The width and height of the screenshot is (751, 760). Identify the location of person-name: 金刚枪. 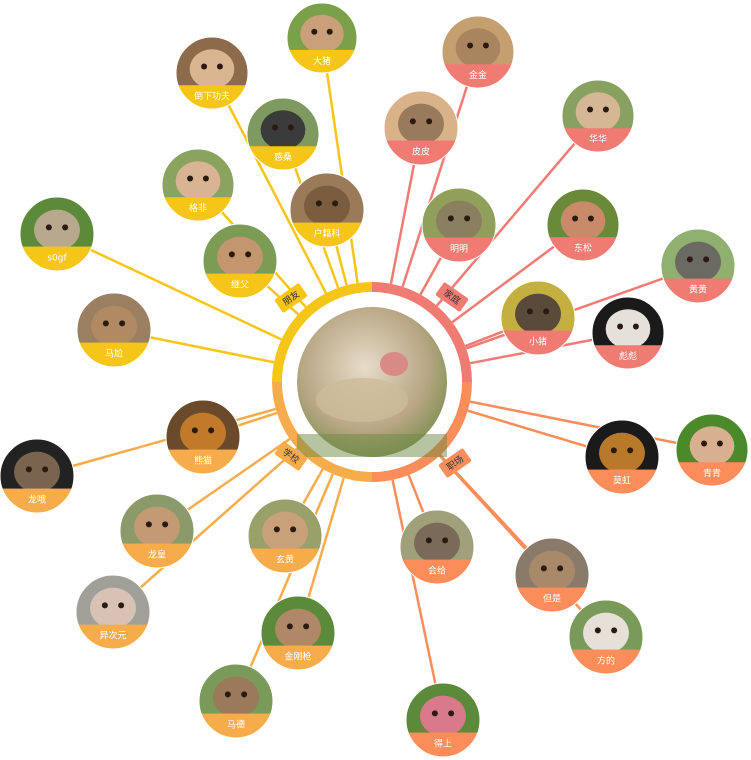
(297, 657).